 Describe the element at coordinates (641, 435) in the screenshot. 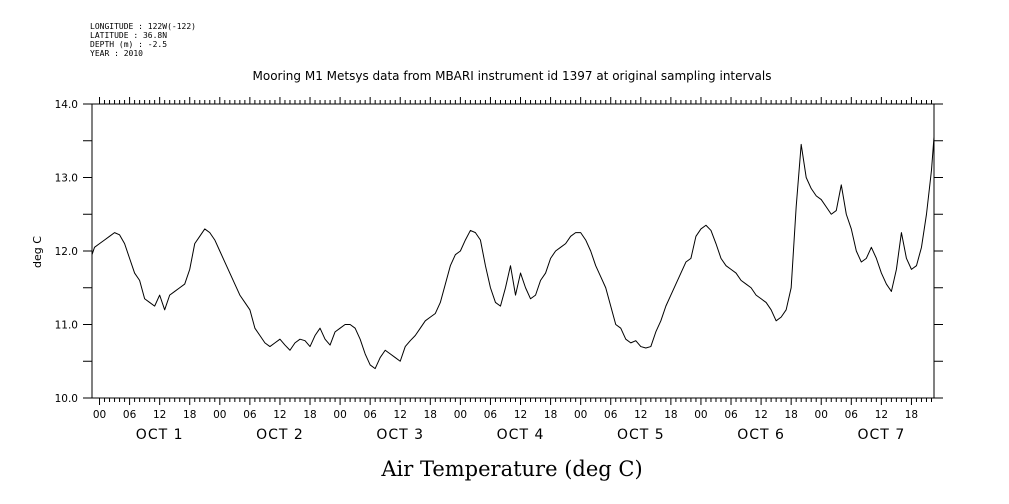

I see `x-day-label: OCT 5` at that location.